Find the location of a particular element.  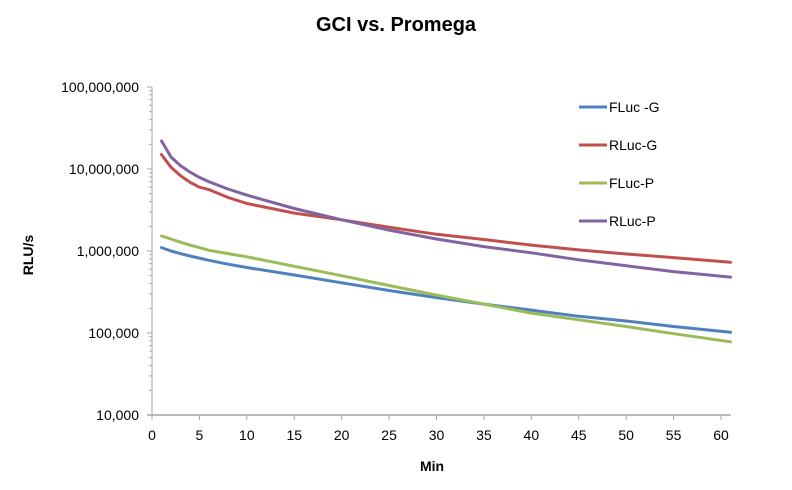

x-tick-label: 40 is located at coordinates (532, 435).